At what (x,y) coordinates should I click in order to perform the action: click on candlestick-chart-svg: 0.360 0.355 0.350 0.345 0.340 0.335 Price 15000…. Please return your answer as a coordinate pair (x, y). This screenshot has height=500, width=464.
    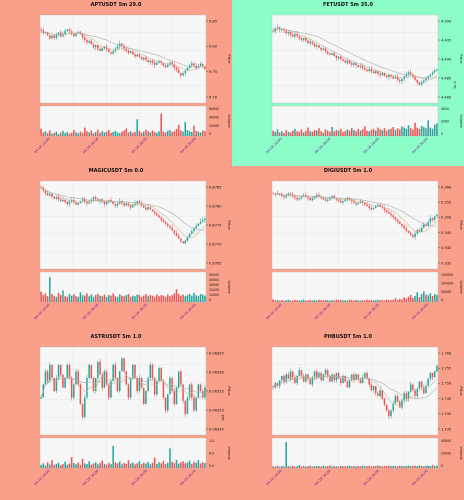
    Looking at the image, I should click on (364, 250).